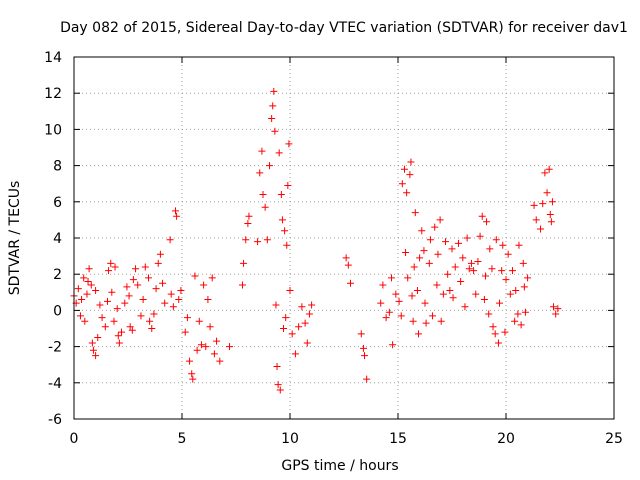  Describe the element at coordinates (57, 275) in the screenshot. I see `y-tick-label: 2` at that location.